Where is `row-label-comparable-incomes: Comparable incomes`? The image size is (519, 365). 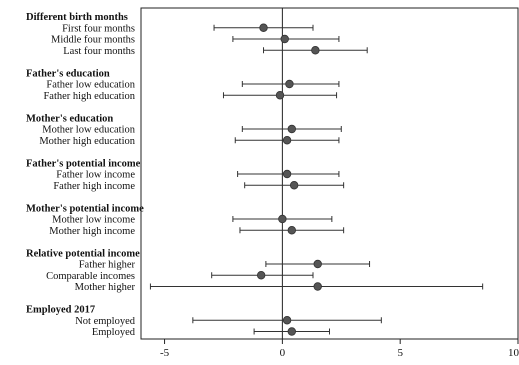
row-label-comparable-incomes: Comparable incomes is located at coordinates (90, 276).